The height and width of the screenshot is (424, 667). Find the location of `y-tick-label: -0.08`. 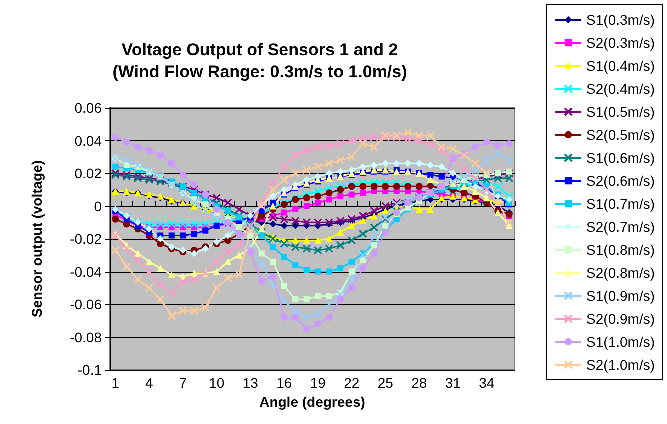

y-tick-label: -0.08 is located at coordinates (86, 337).